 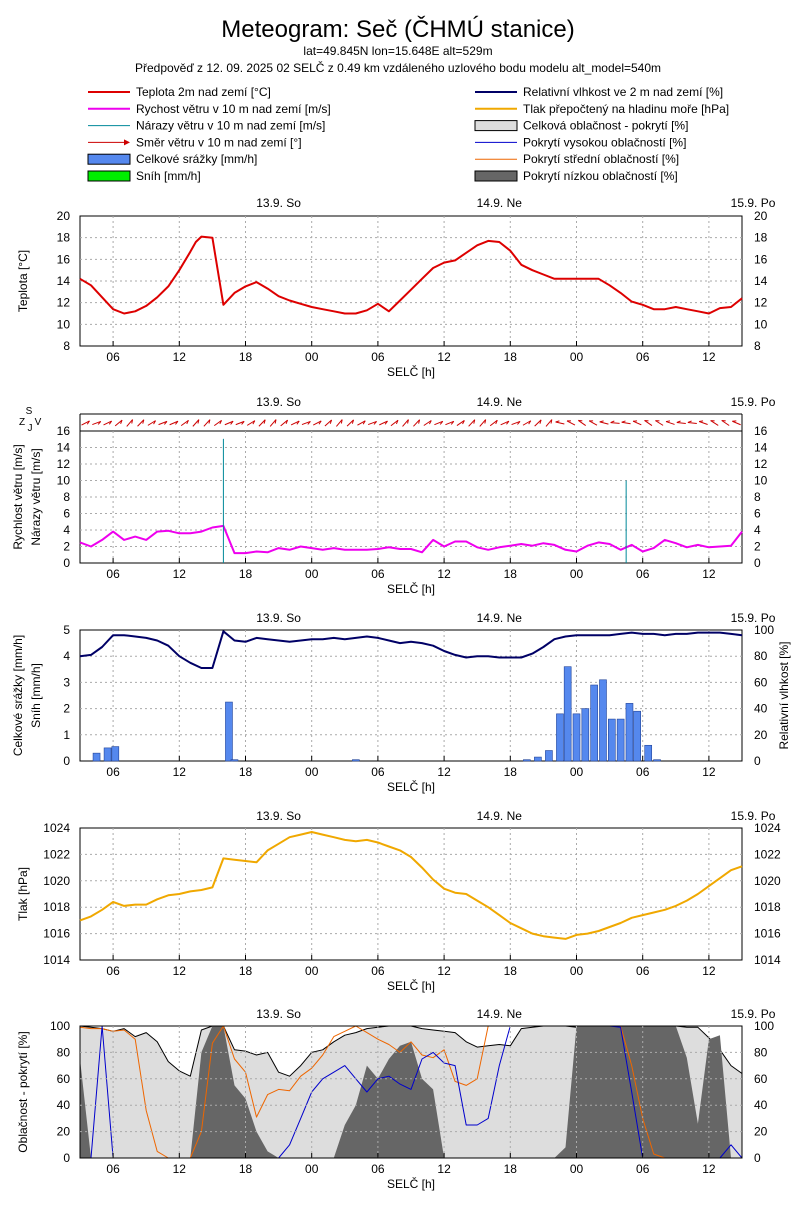 What do you see at coordinates (761, 682) in the screenshot?
I see `y-tick-label-right: 60` at bounding box center [761, 682].